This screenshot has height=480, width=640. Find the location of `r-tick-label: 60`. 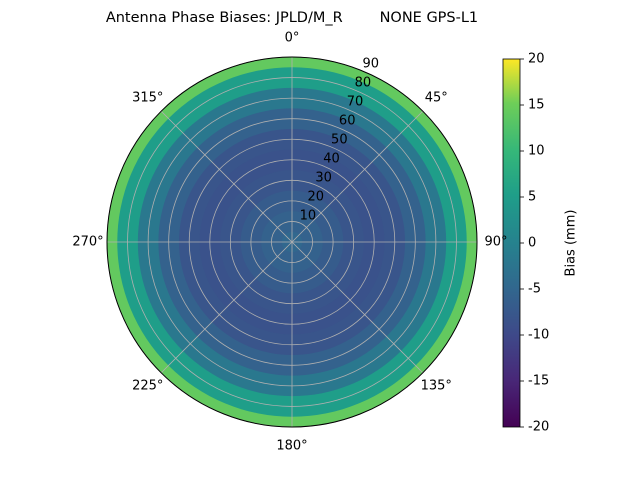

r-tick-label: 60 is located at coordinates (347, 121).